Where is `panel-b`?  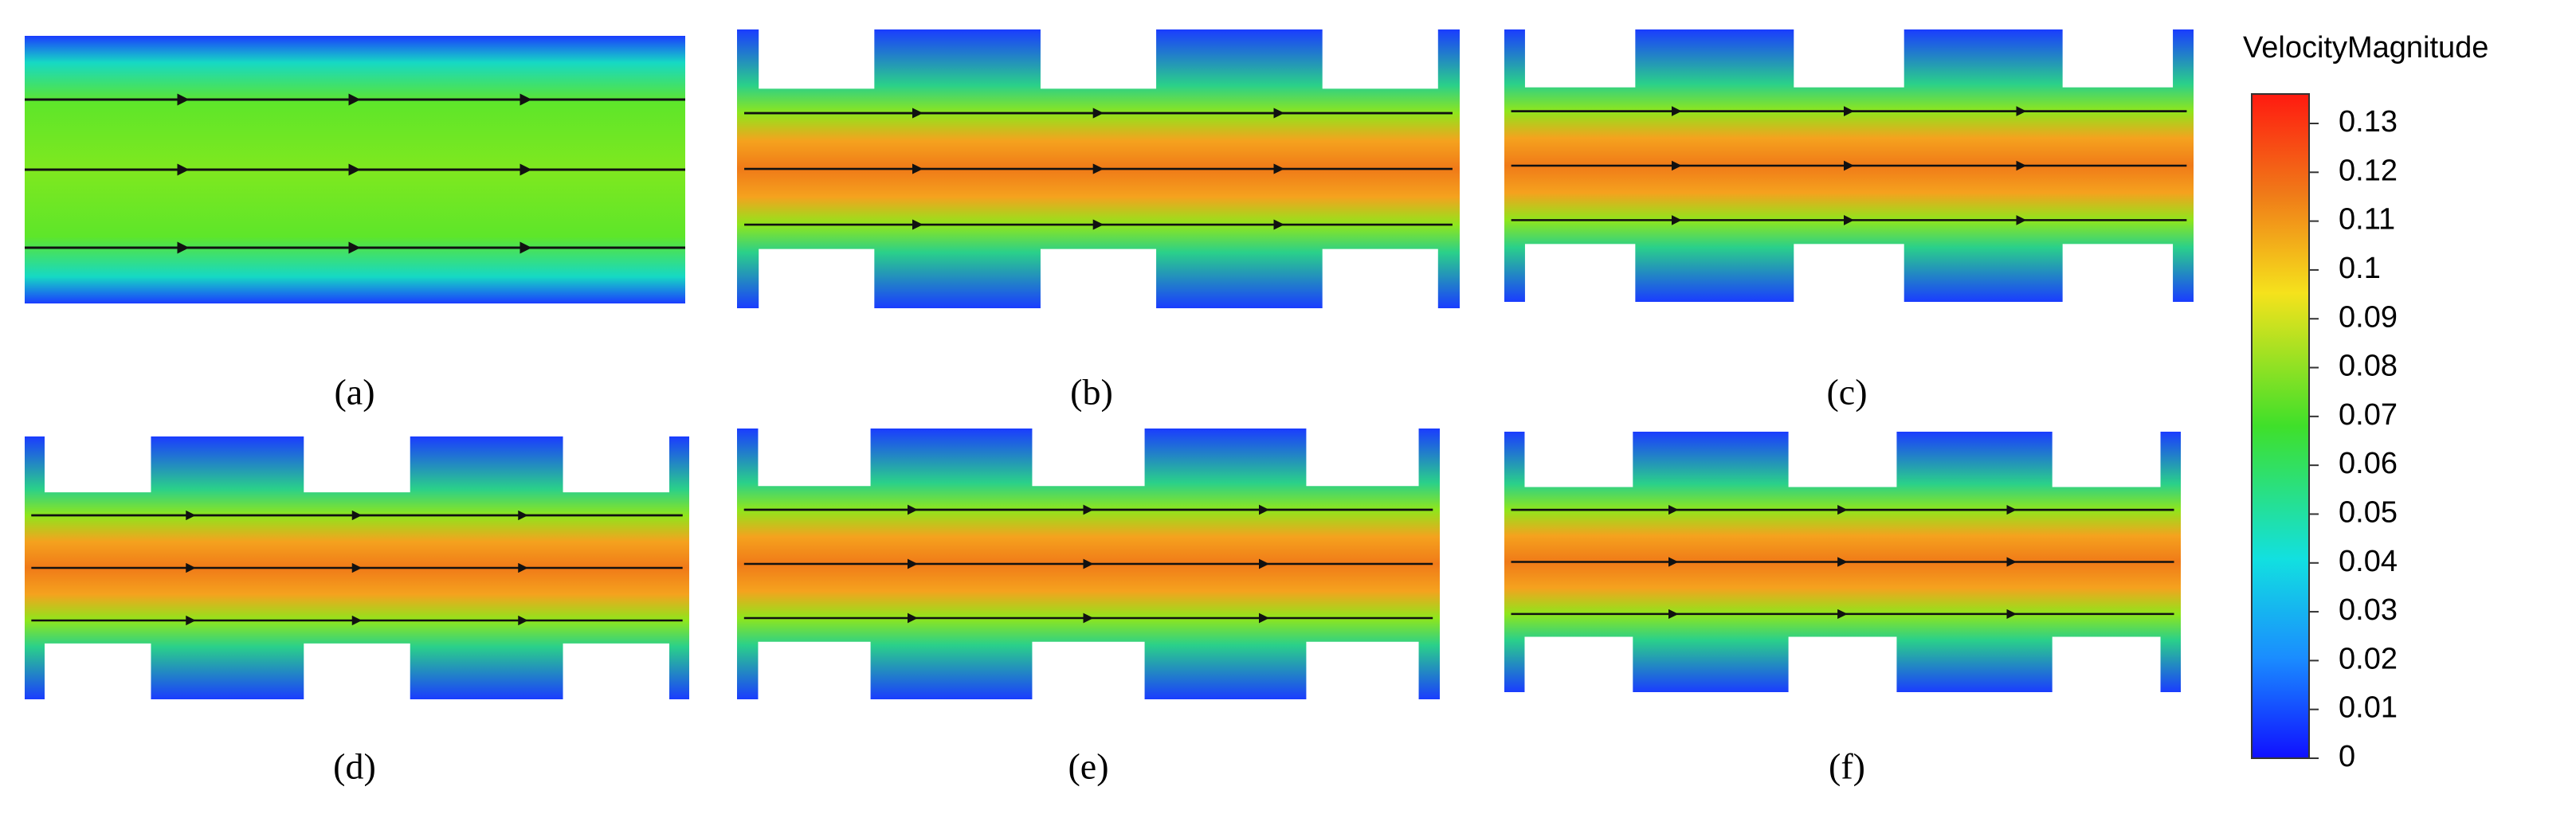 panel-b is located at coordinates (1099, 168).